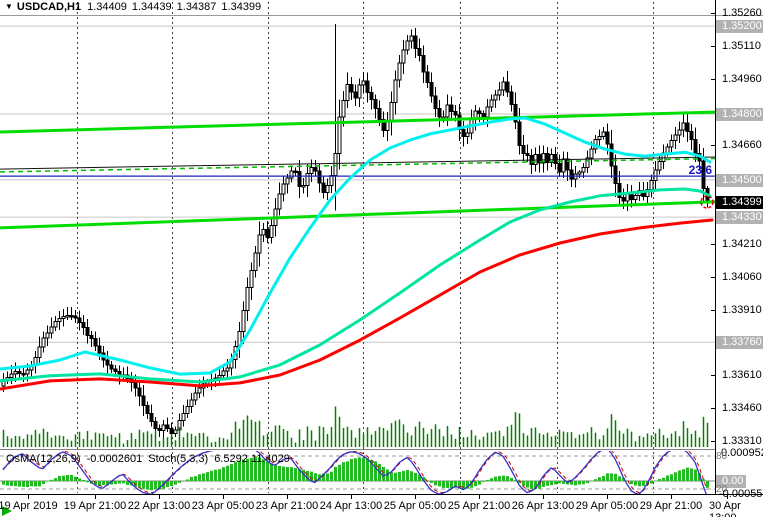 This screenshot has height=517, width=763. I want to click on price-level-box: 1.35200, so click(739, 26).